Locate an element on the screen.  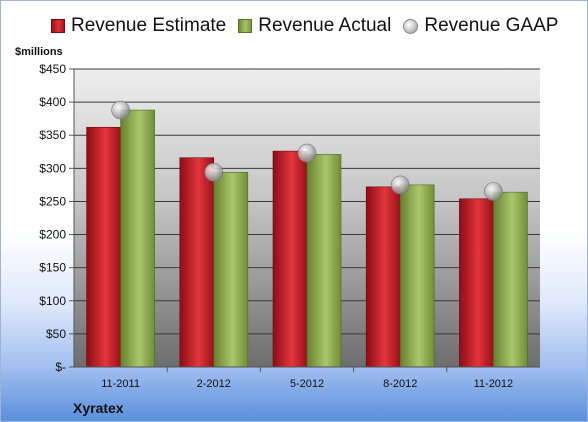
company-name: Xyratex is located at coordinates (98, 408).